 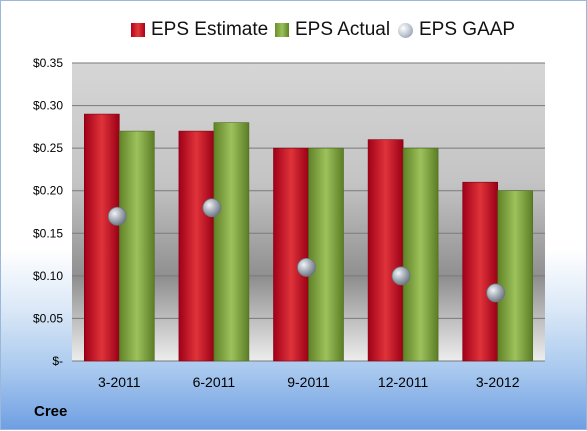 I want to click on x-tick-label: 6-2011, so click(x=214, y=382).